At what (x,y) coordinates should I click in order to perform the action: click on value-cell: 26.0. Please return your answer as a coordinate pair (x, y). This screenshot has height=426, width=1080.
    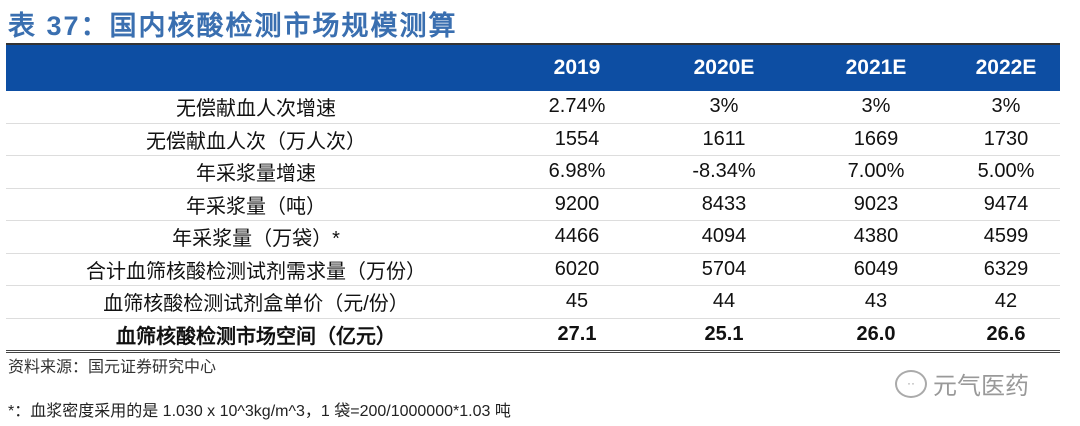
    Looking at the image, I should click on (876, 335).